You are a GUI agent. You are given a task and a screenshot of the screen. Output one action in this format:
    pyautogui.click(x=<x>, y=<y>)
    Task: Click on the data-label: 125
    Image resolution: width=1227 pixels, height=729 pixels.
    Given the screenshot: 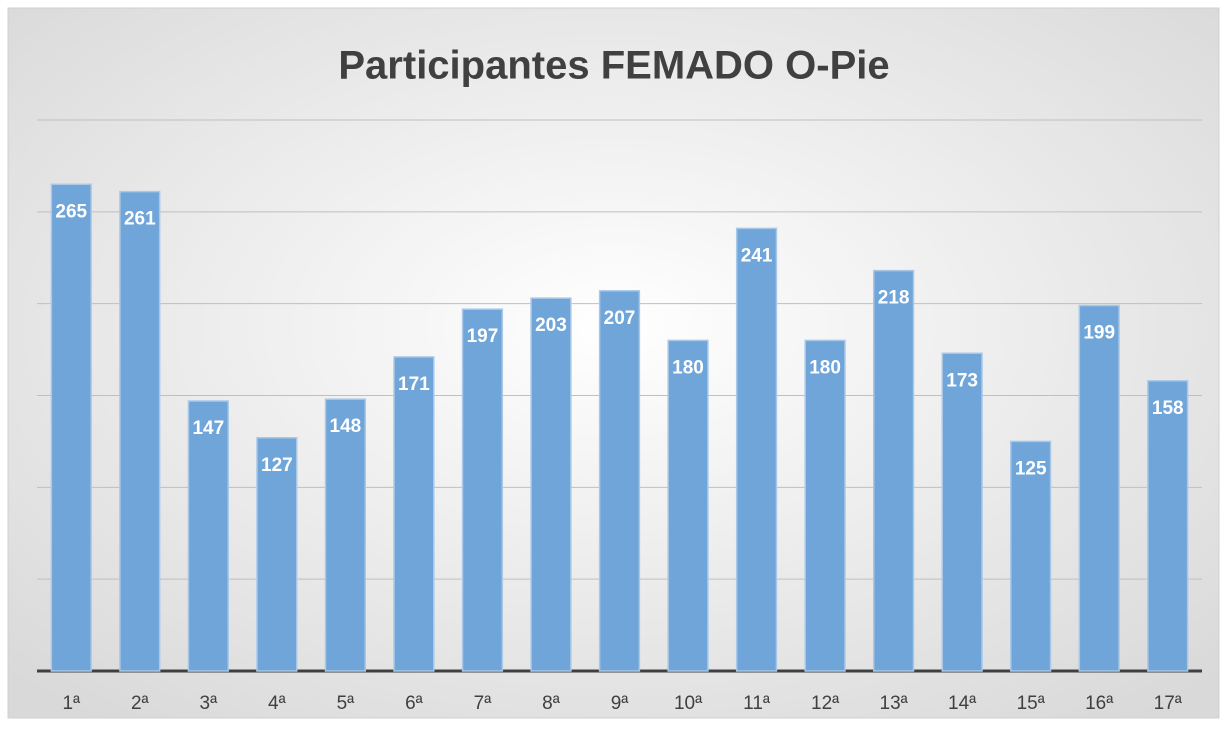 What is the action you would take?
    pyautogui.click(x=1031, y=468)
    